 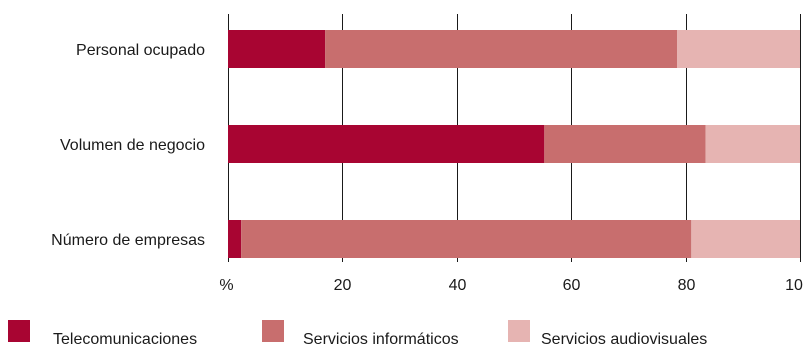 I want to click on x-tick-label-0: %, so click(x=226, y=285).